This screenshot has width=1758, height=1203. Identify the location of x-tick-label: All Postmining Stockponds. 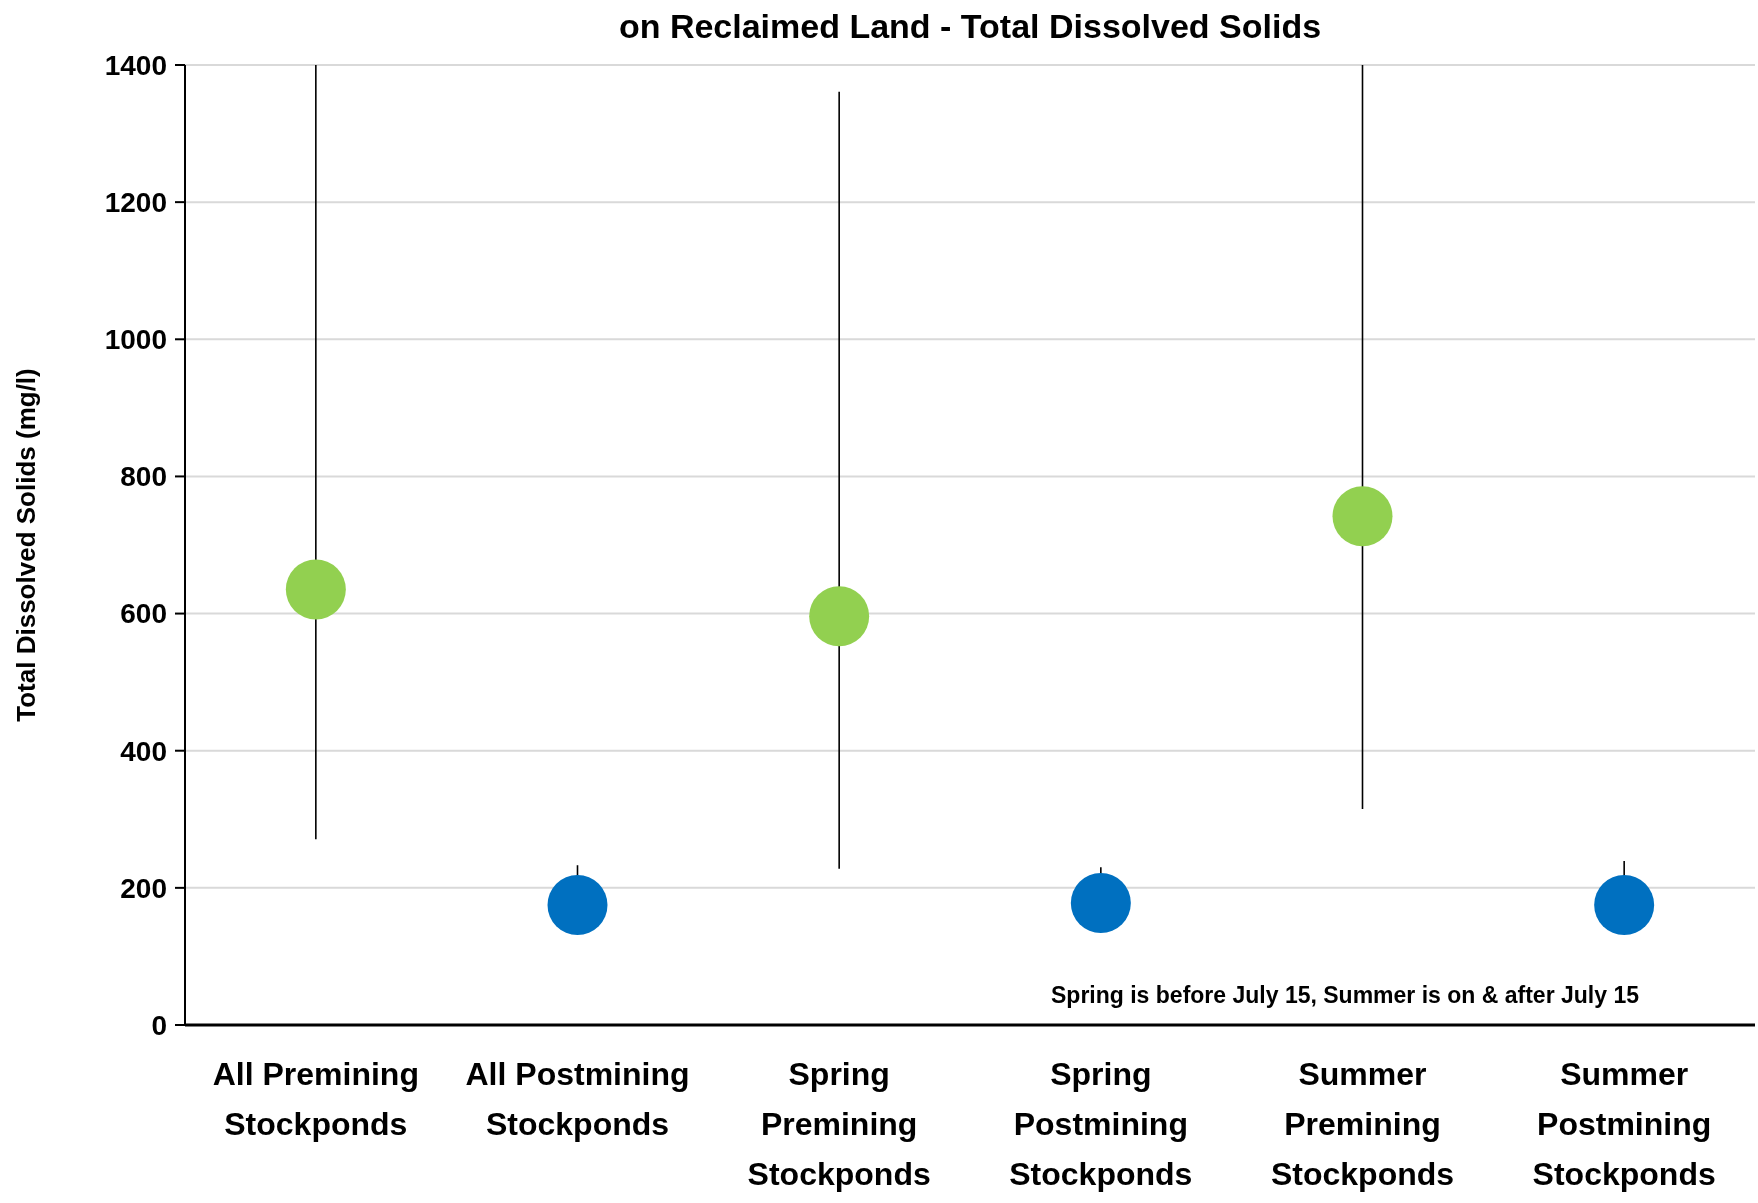
(577, 1099).